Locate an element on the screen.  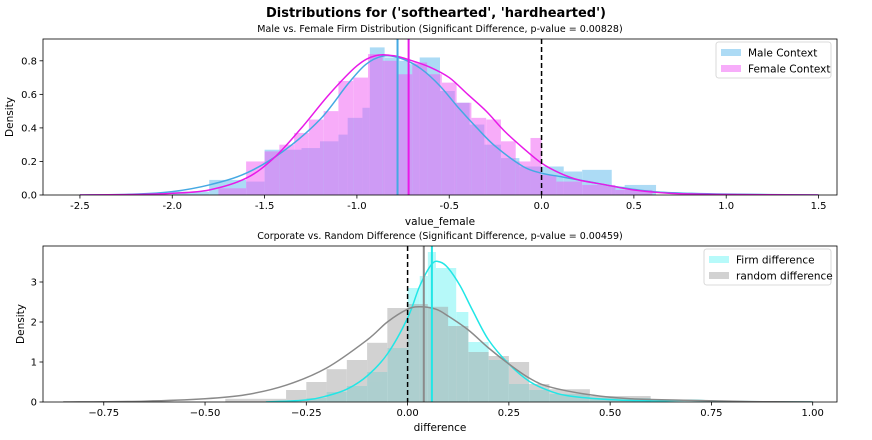
y-tick-label: 2 is located at coordinates (34, 323).